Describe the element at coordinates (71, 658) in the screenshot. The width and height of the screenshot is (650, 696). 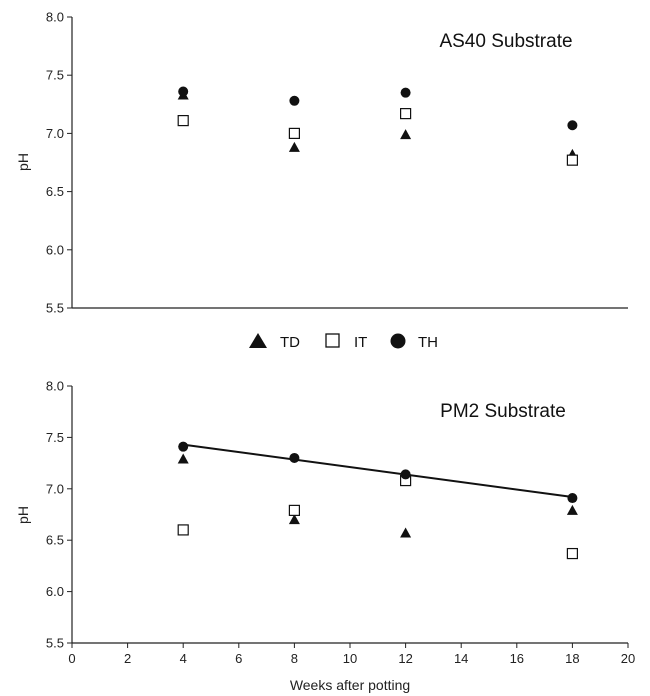
I see `x-tick-label: 0` at that location.